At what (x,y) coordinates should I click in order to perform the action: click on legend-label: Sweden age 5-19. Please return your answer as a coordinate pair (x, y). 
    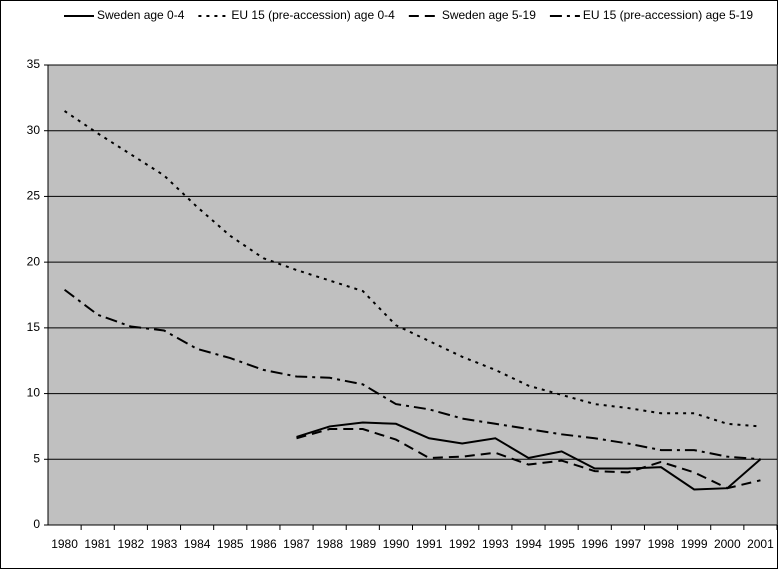
    Looking at the image, I should click on (489, 15).